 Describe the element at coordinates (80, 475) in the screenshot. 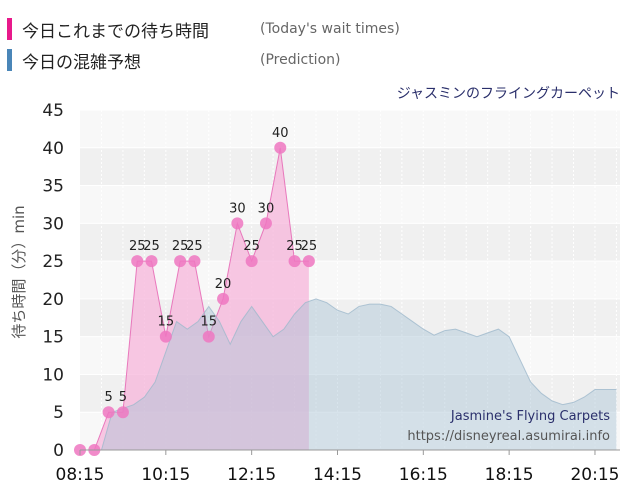

I see `x-tick-label: 08:15` at that location.